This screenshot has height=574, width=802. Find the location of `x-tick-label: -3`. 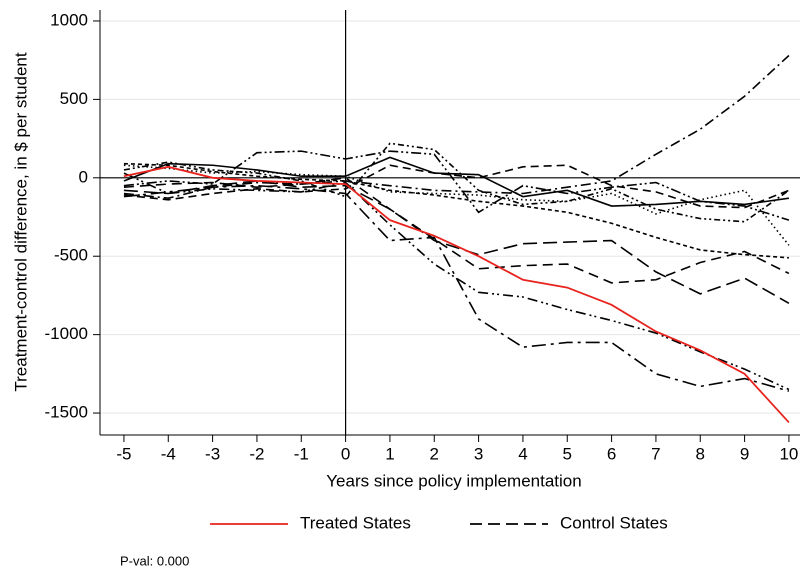

x-tick-label: -3 is located at coordinates (212, 453).